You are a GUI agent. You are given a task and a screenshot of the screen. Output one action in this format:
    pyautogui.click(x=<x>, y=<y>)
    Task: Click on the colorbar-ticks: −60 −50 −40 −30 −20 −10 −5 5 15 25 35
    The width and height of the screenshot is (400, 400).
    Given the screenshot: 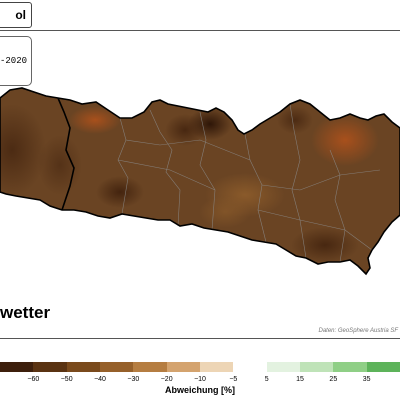 What is the action you would take?
    pyautogui.click(x=200, y=381)
    